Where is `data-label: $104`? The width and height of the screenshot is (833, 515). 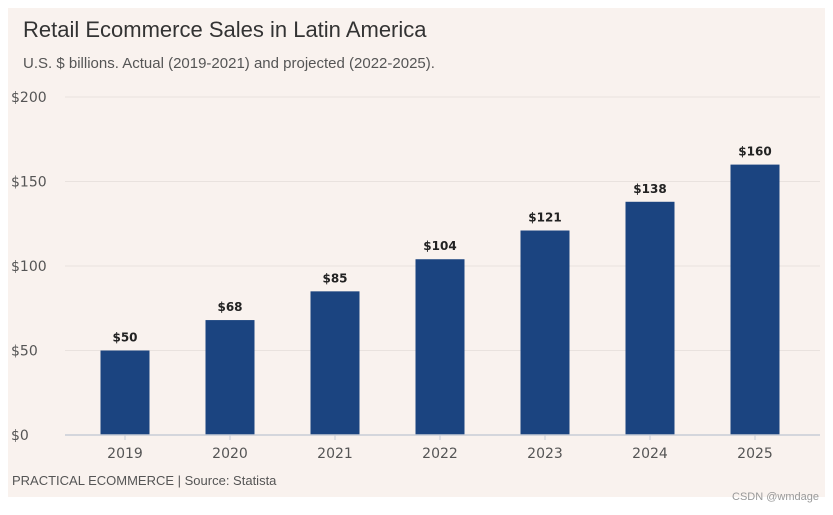
data-label: $104 is located at coordinates (439, 246).